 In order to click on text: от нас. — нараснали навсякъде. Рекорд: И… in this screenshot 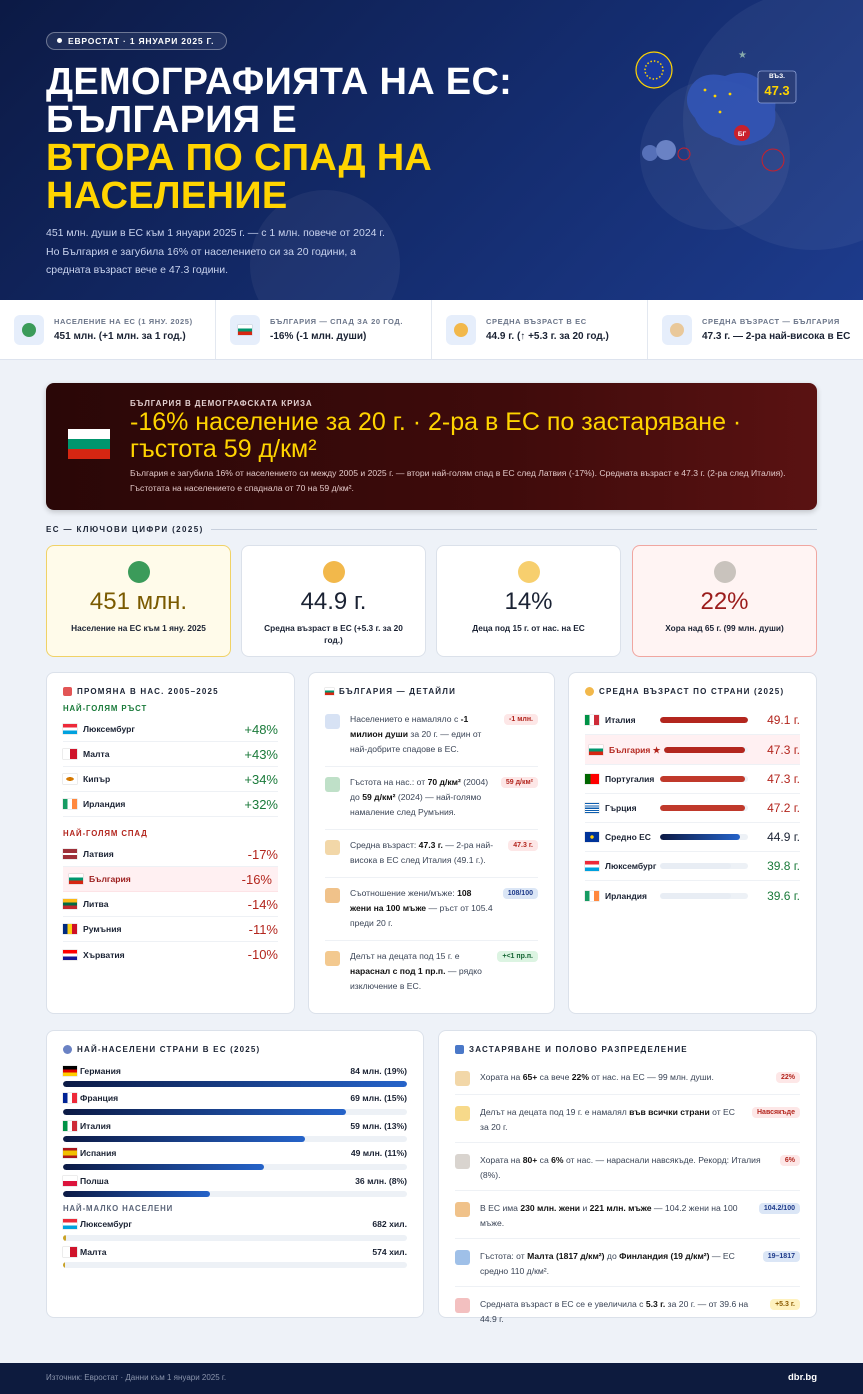, I will do `click(620, 1167)`.